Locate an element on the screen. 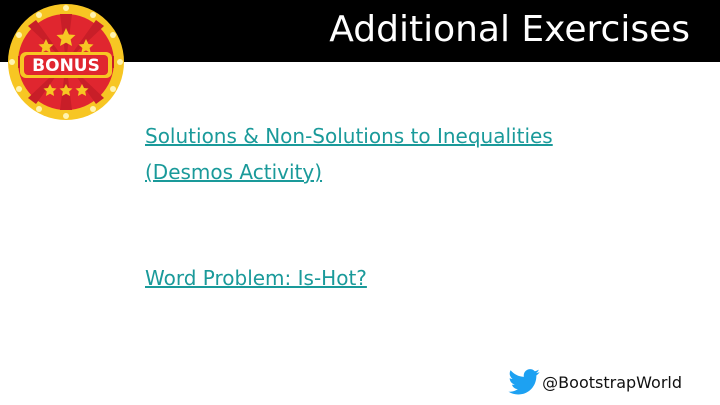  twitter-bird-icon is located at coordinates (524, 382).